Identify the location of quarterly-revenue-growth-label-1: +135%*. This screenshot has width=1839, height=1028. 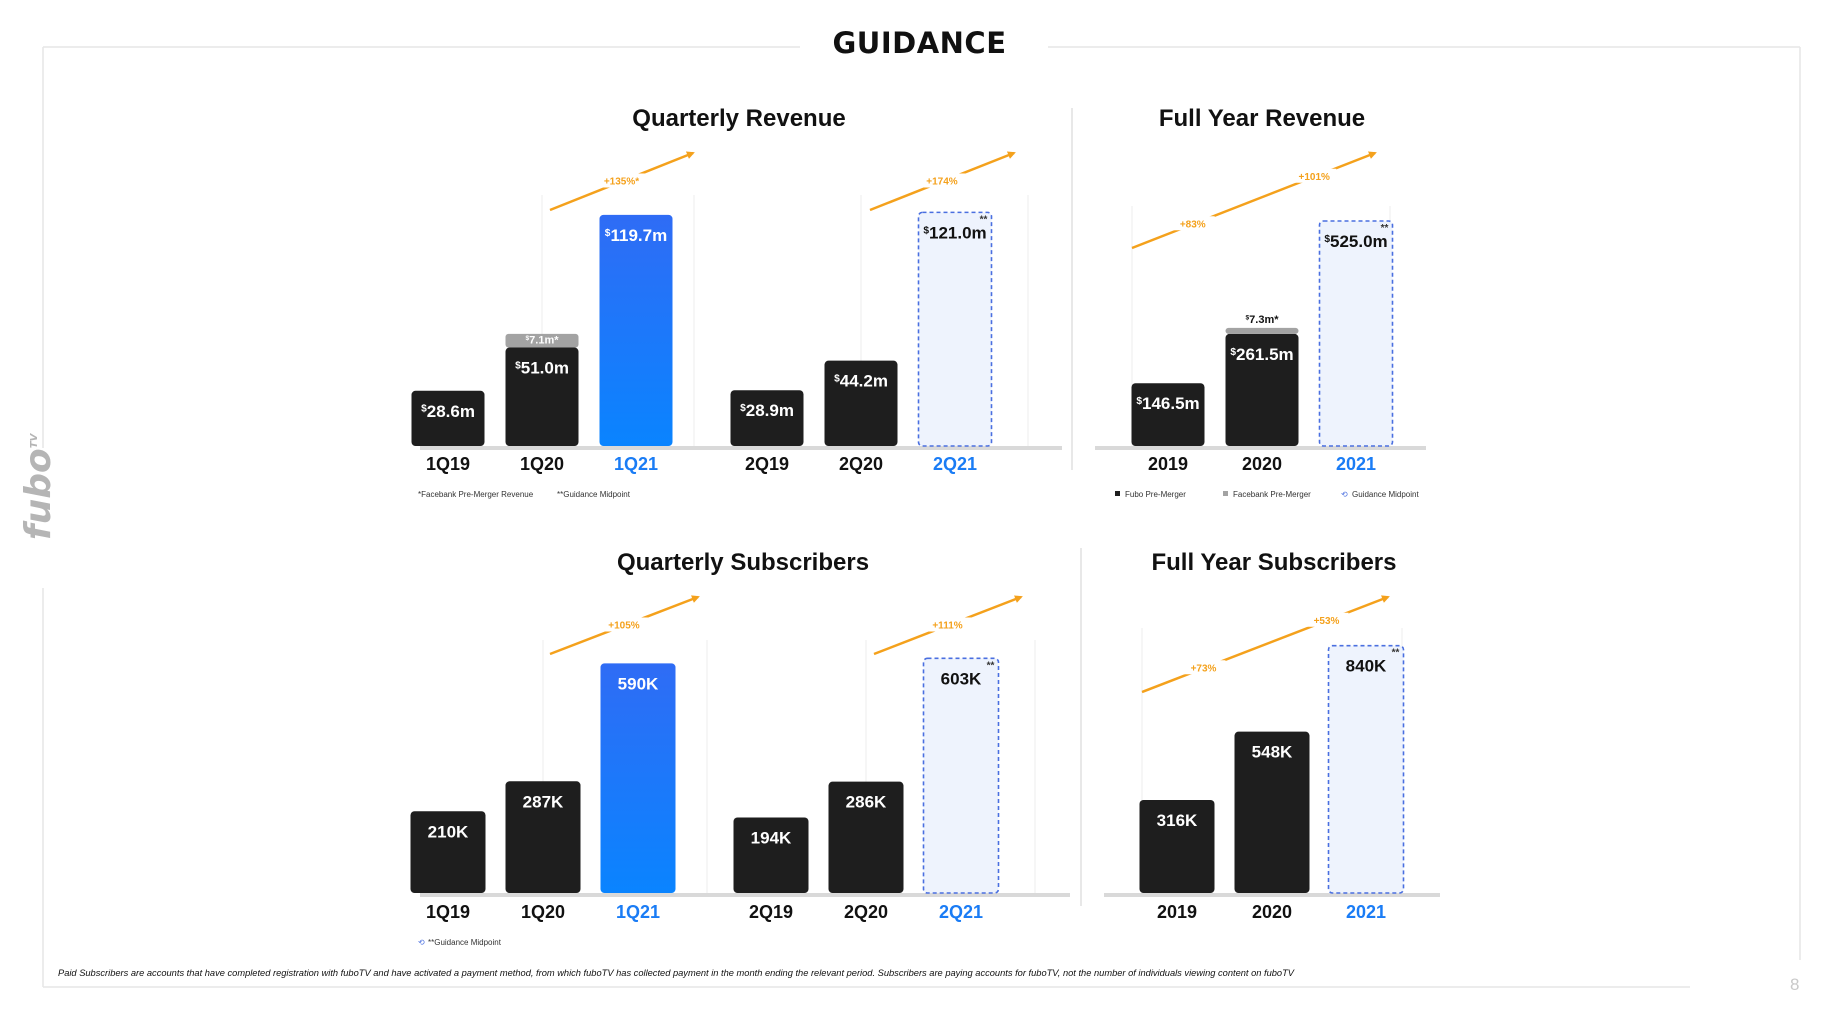
(621, 182).